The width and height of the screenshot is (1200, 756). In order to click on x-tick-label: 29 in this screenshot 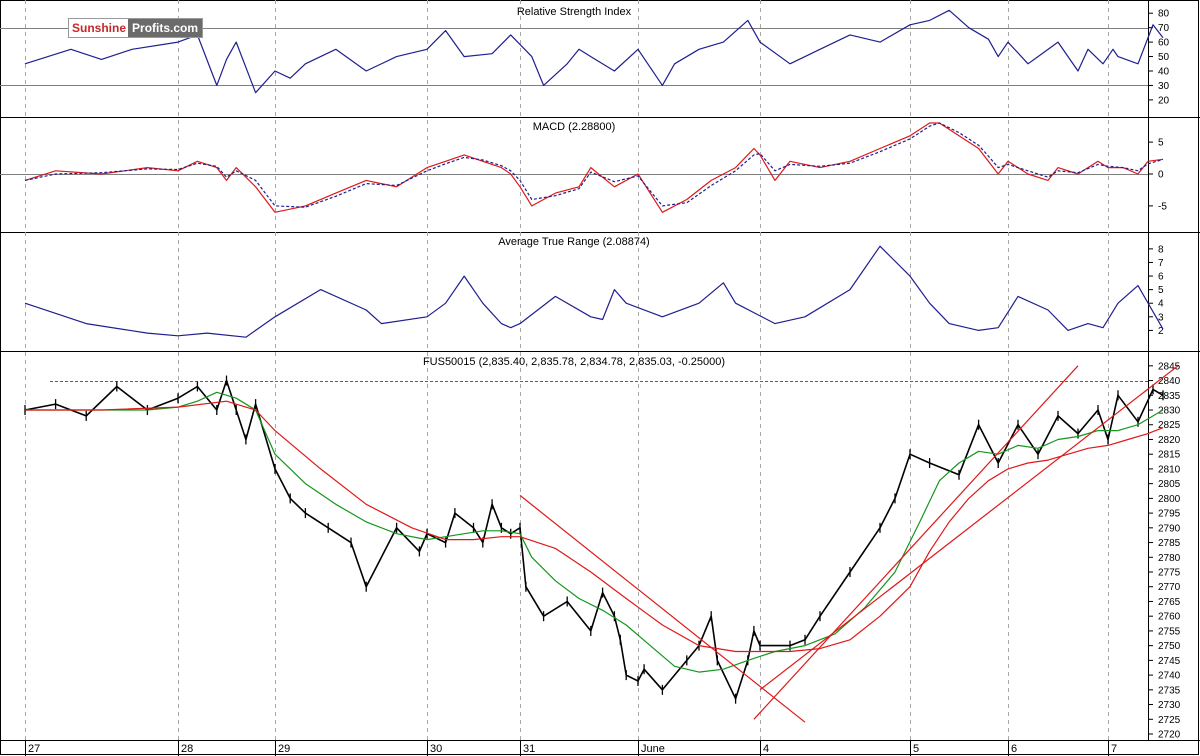, I will do `click(284, 749)`.